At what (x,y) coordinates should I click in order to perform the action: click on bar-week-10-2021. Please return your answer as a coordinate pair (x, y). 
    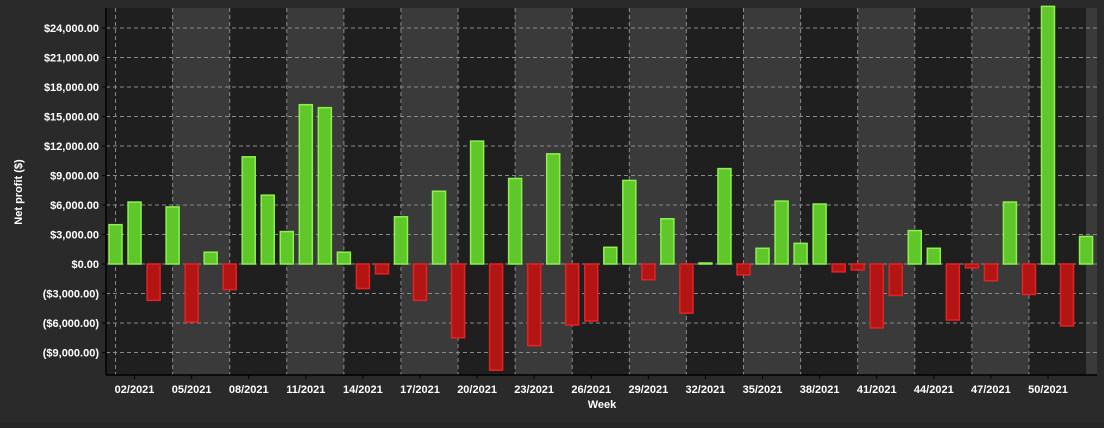
    Looking at the image, I should click on (287, 247).